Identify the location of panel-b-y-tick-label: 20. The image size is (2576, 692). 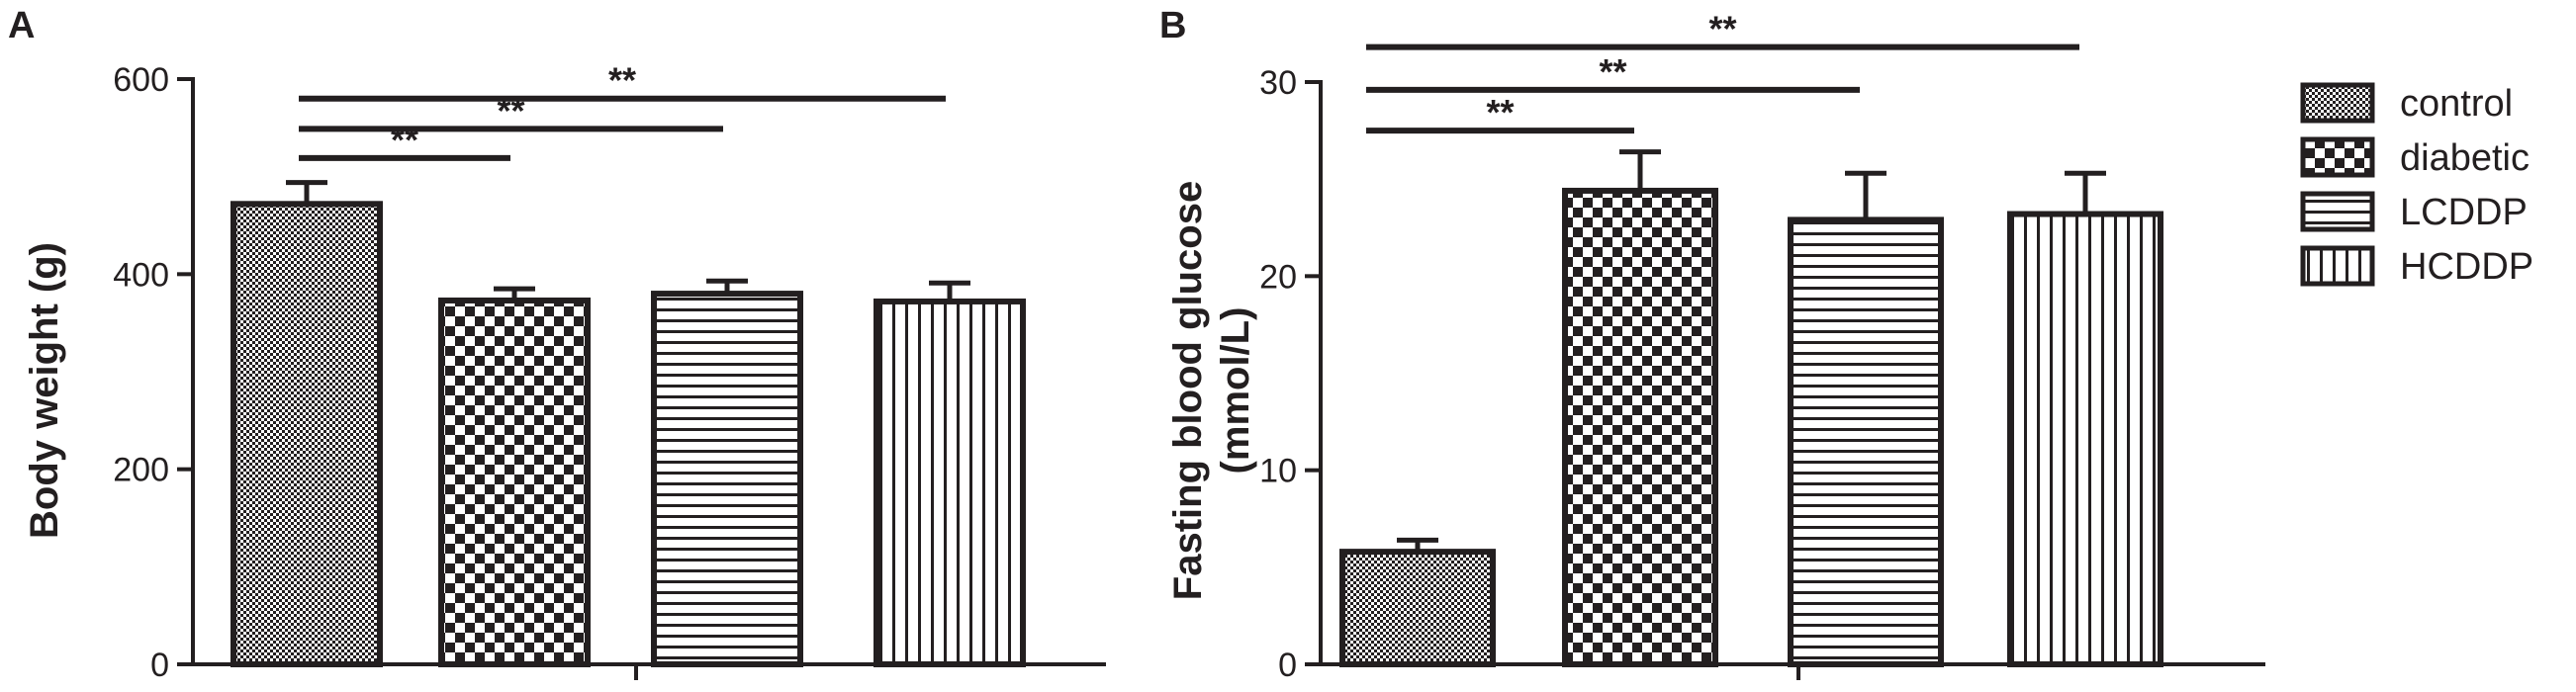
(1278, 277).